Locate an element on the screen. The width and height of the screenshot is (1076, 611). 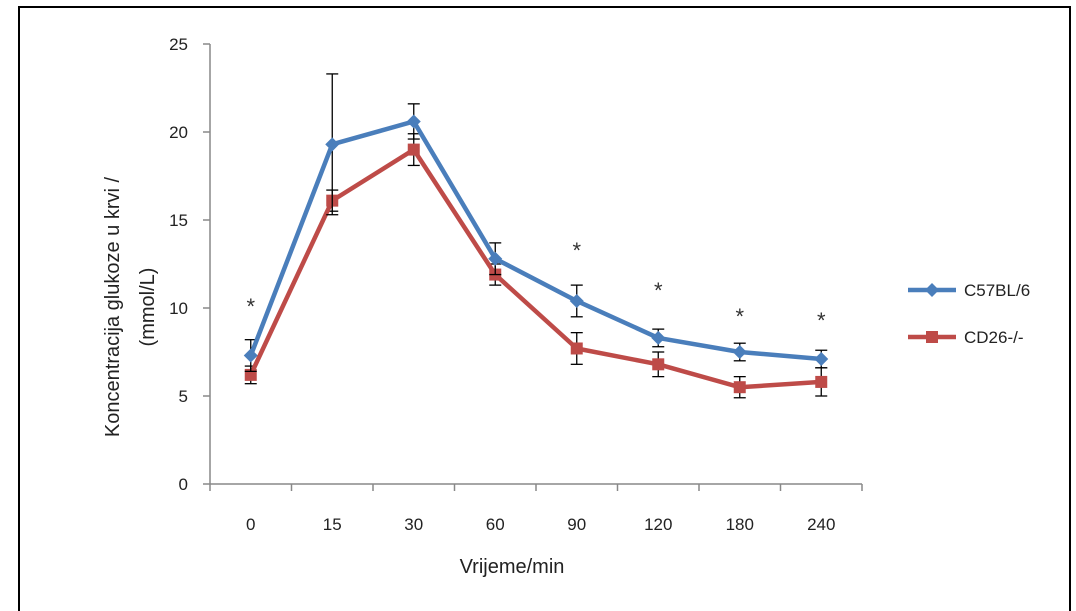
y-tick-label: 5 is located at coordinates (183, 396).